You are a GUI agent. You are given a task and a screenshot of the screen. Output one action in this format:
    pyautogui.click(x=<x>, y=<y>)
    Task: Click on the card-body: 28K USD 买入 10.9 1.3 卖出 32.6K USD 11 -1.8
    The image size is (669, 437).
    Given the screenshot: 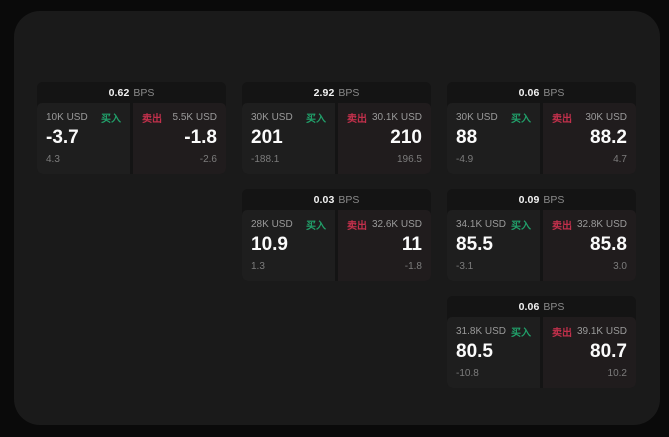 What is the action you would take?
    pyautogui.click(x=336, y=245)
    